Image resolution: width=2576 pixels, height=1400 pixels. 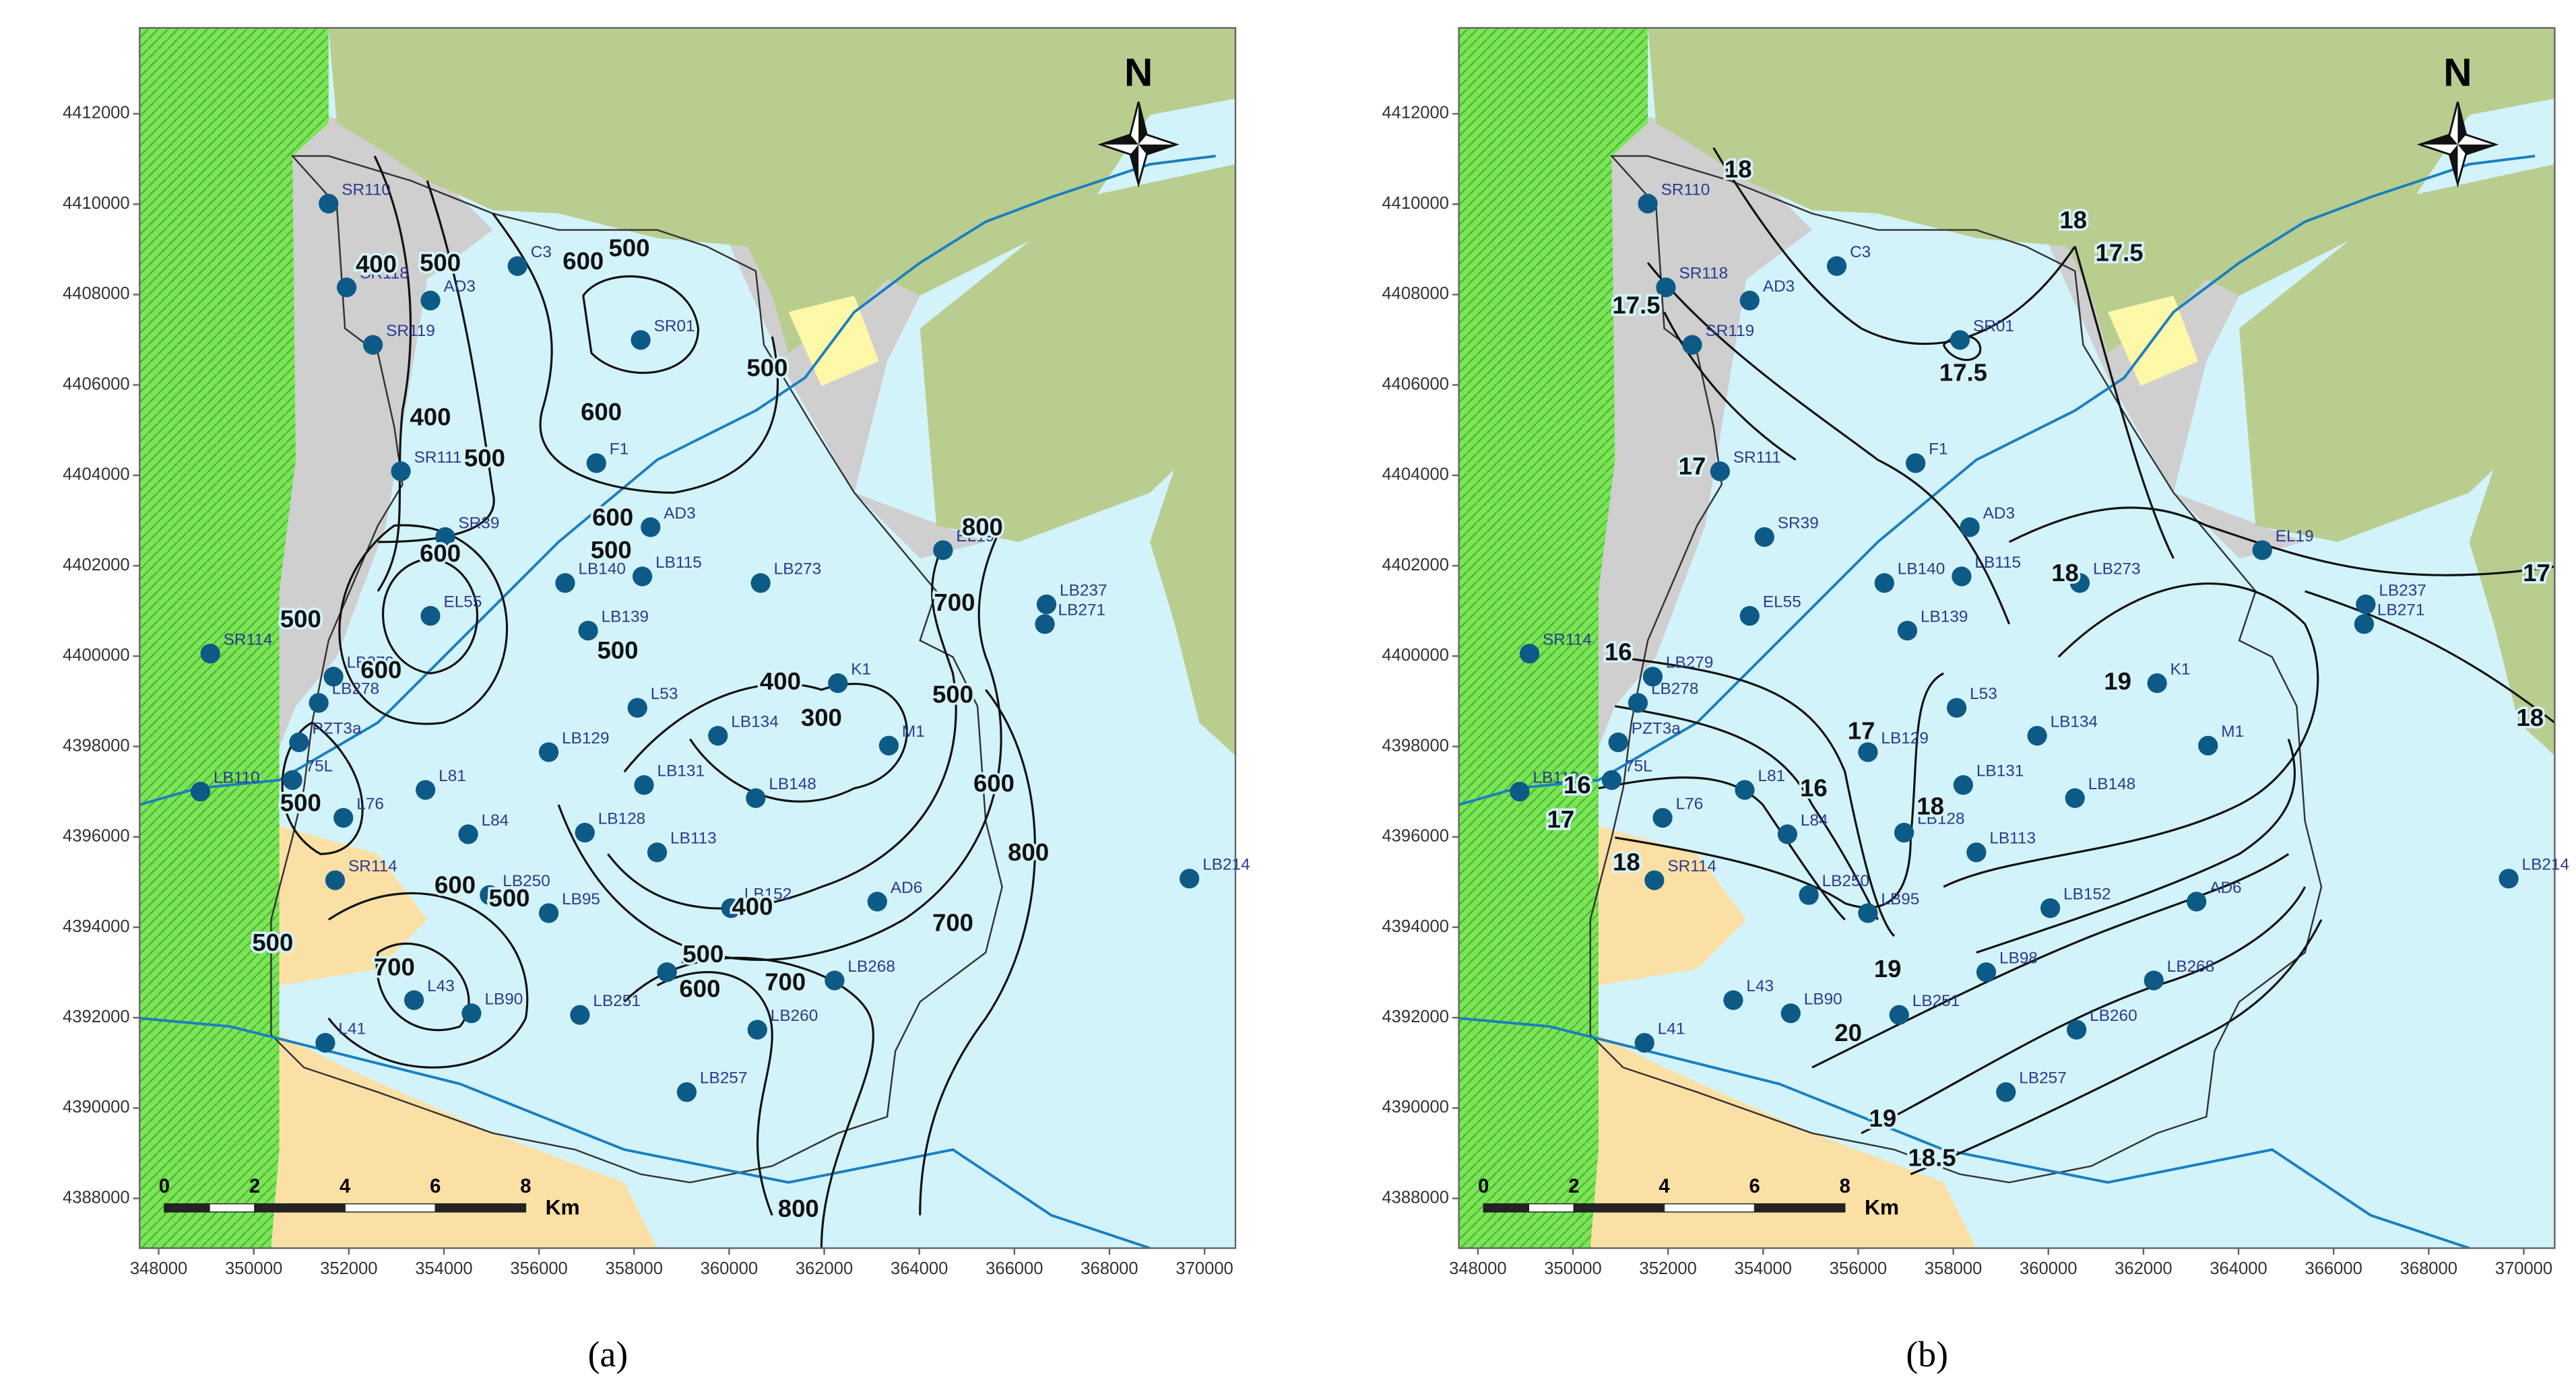 I want to click on contour-label: 700, so click(x=785, y=982).